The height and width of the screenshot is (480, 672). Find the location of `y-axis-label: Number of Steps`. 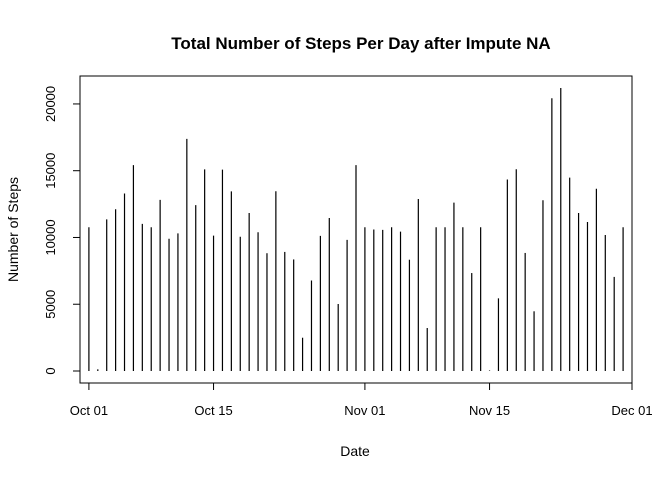

y-axis-label: Number of Steps is located at coordinates (13, 229).